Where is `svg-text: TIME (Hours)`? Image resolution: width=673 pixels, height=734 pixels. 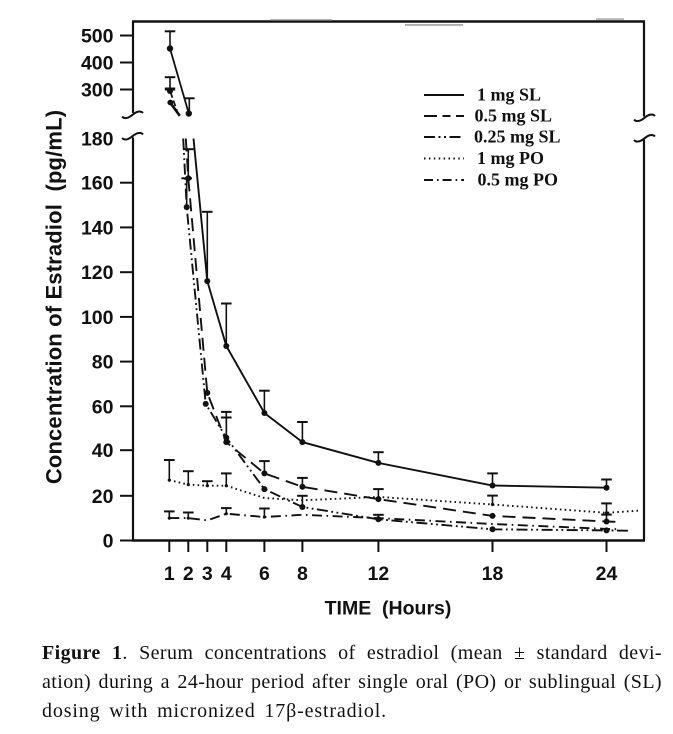
svg-text: TIME (Hours) is located at coordinates (388, 609).